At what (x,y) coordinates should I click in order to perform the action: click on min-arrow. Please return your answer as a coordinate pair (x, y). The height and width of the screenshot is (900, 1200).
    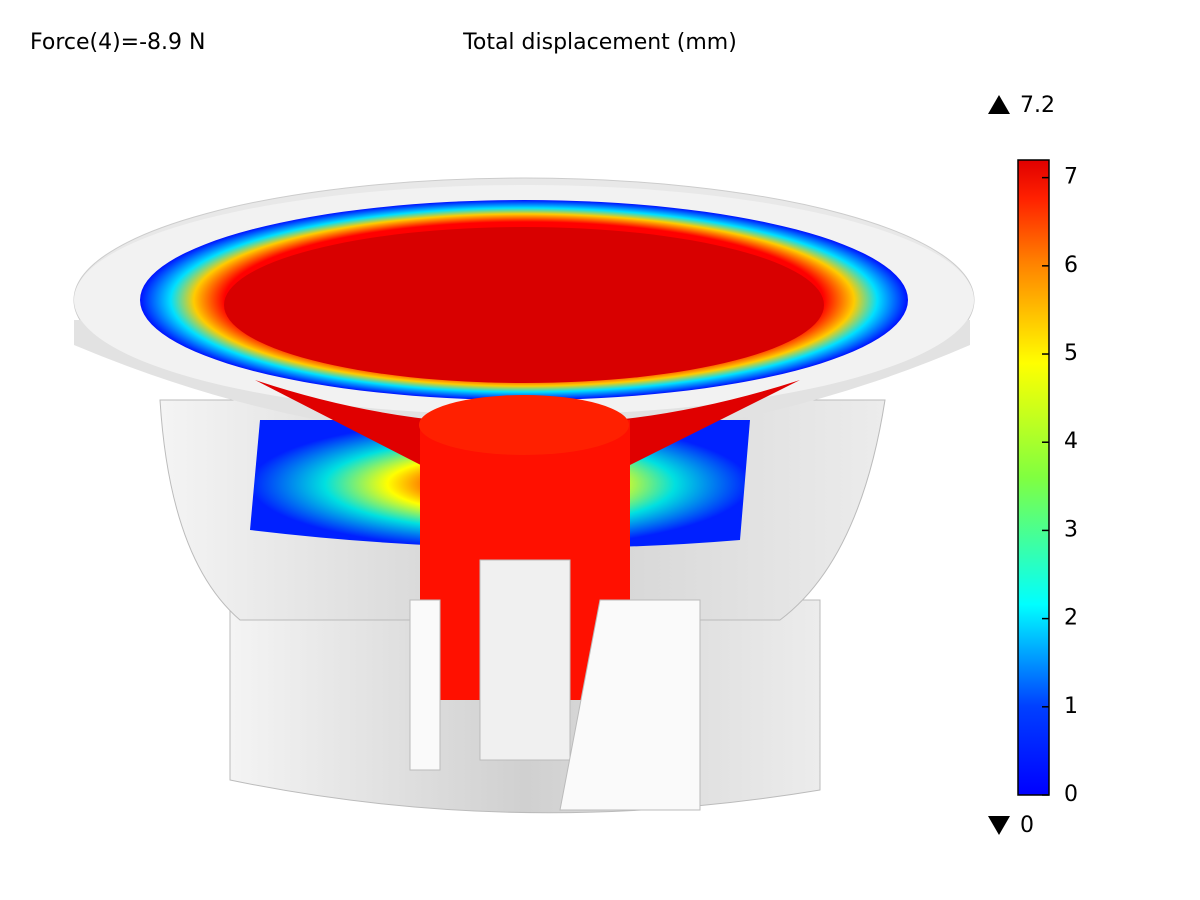
    Looking at the image, I should click on (999, 825).